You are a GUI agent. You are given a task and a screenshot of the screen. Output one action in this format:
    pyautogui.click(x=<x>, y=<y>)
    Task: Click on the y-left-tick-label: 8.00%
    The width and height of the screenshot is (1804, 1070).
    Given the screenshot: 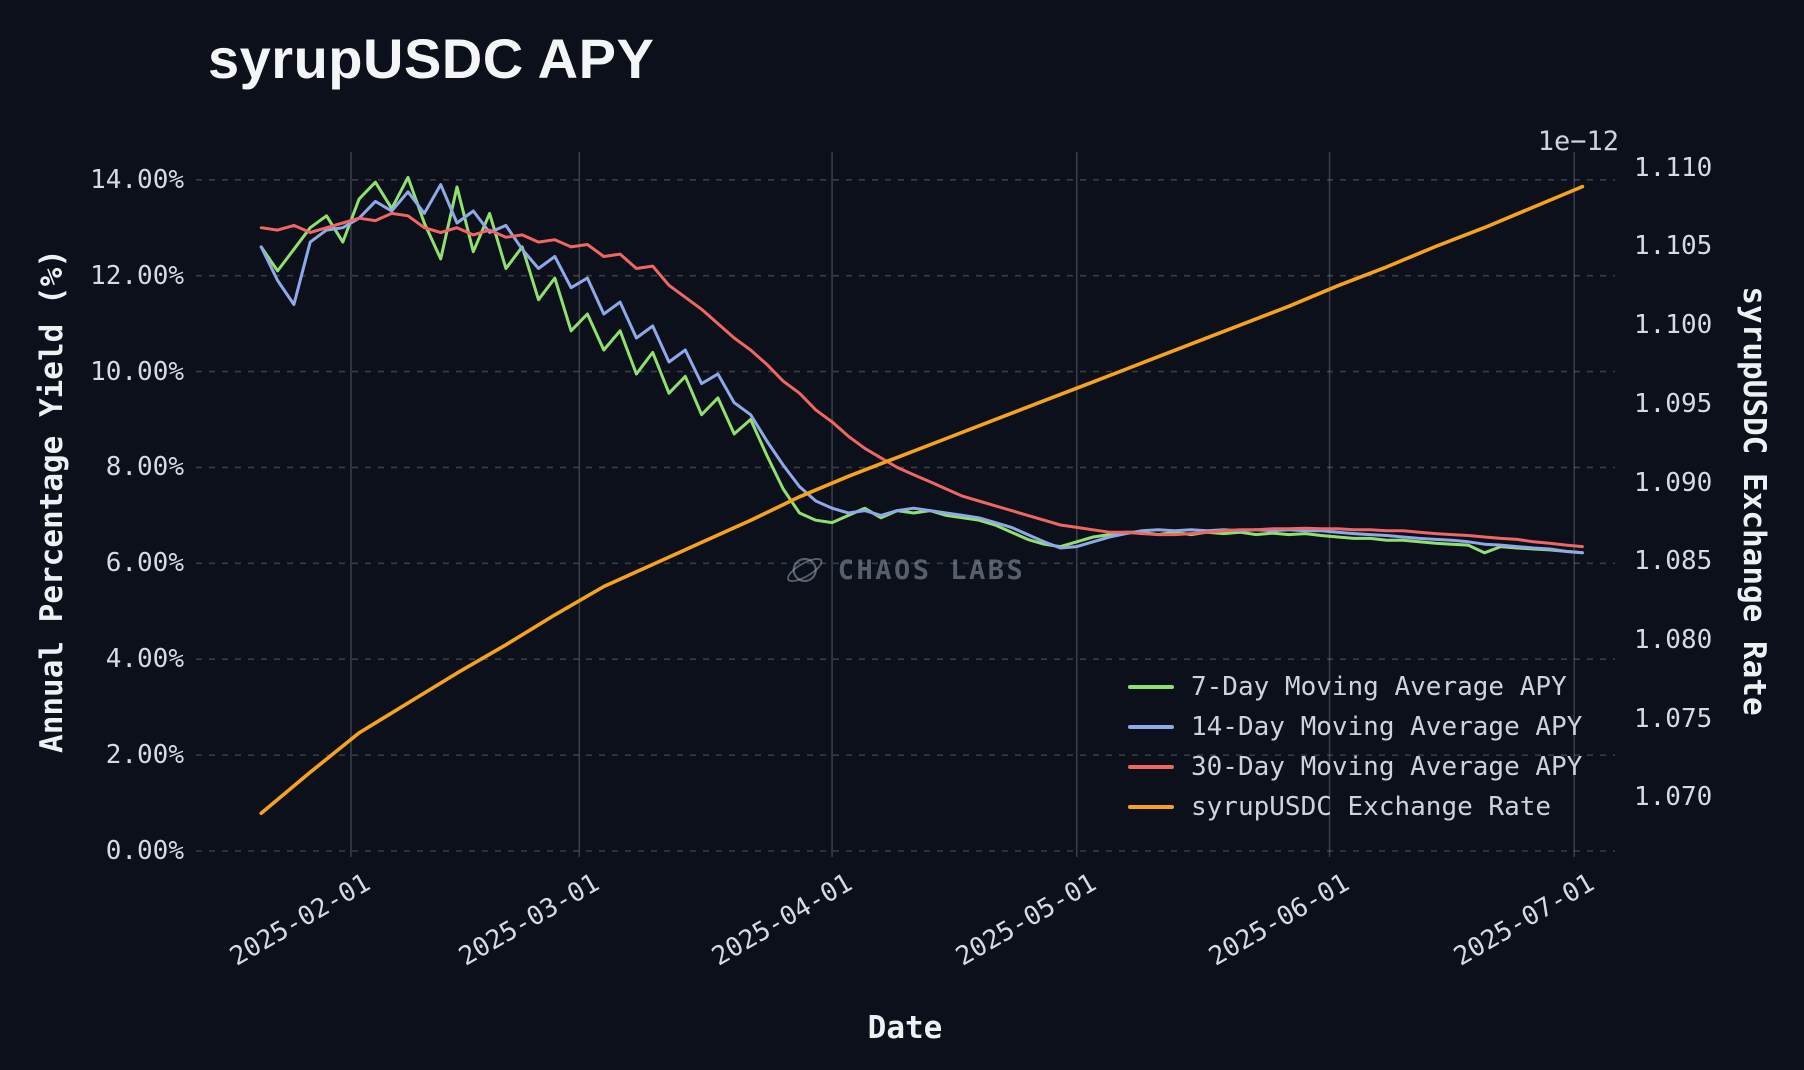 What is the action you would take?
    pyautogui.click(x=144, y=467)
    